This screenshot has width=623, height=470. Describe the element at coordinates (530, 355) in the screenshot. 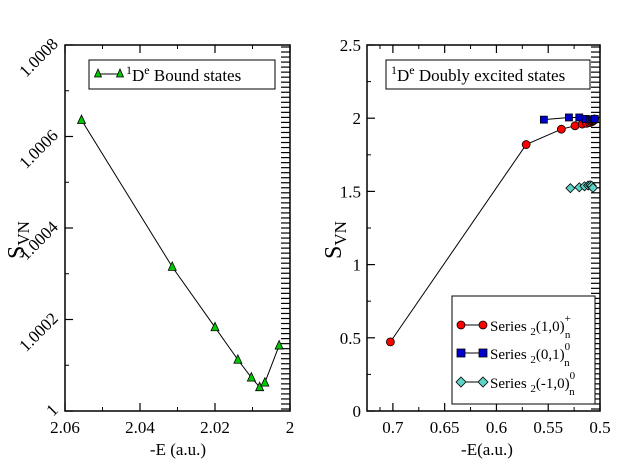

I see `legend-label-series-2: Series 2(0,1)0 n` at that location.